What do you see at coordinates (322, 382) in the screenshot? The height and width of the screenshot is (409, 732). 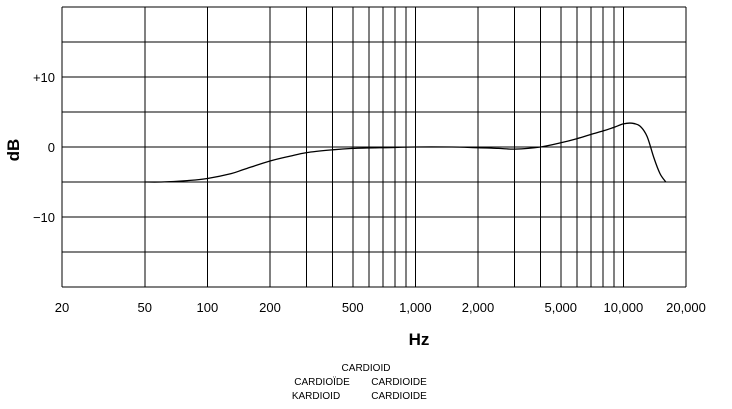 I see `pattern-label-cardioide-fr: CARDIOÏDE` at bounding box center [322, 382].